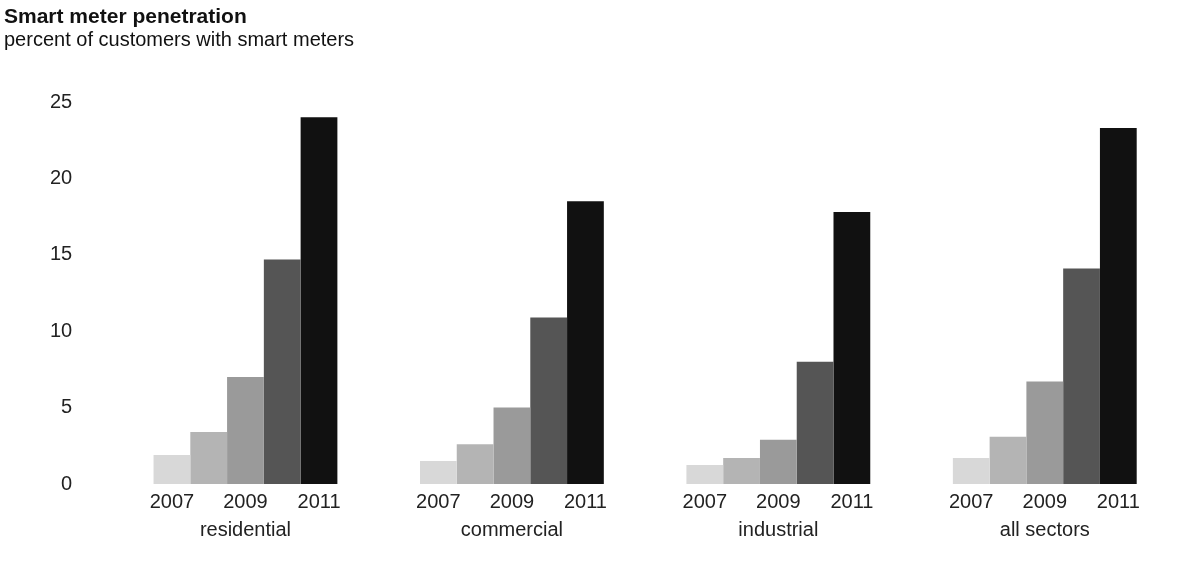  What do you see at coordinates (61, 253) in the screenshot?
I see `y-tick-label: 15` at bounding box center [61, 253].